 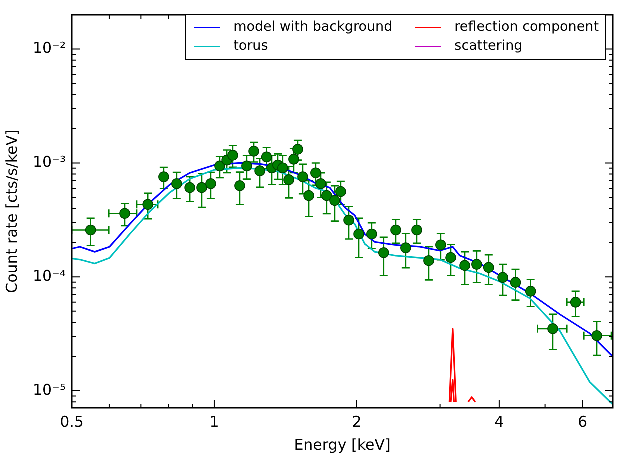 What do you see at coordinates (526, 27) in the screenshot?
I see `legend-label: reflection component` at bounding box center [526, 27].